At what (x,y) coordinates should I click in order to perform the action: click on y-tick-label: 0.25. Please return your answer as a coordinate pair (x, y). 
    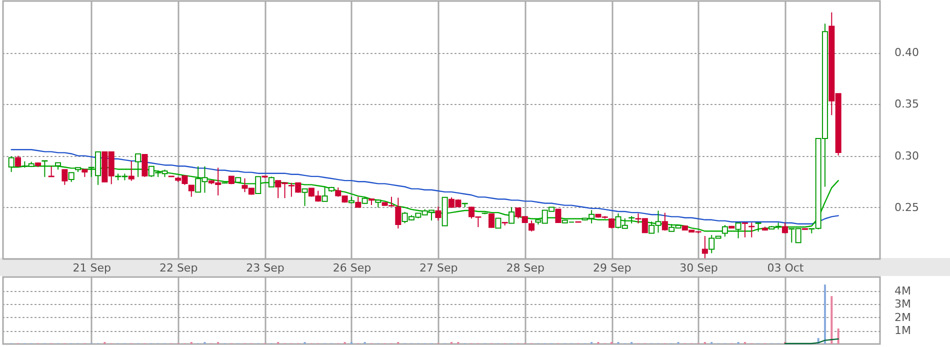
    Looking at the image, I should click on (906, 207).